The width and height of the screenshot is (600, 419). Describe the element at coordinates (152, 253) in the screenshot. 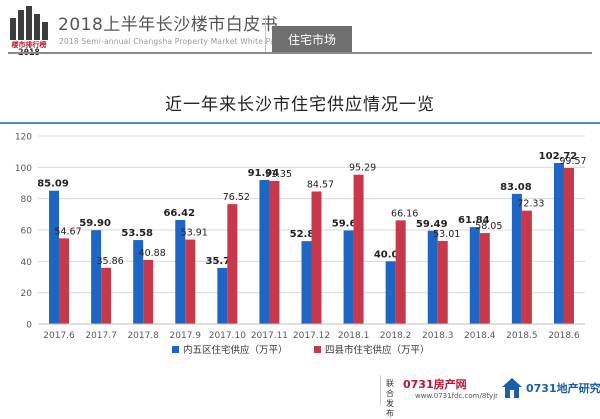

I see `data-label: 40.88` at that location.